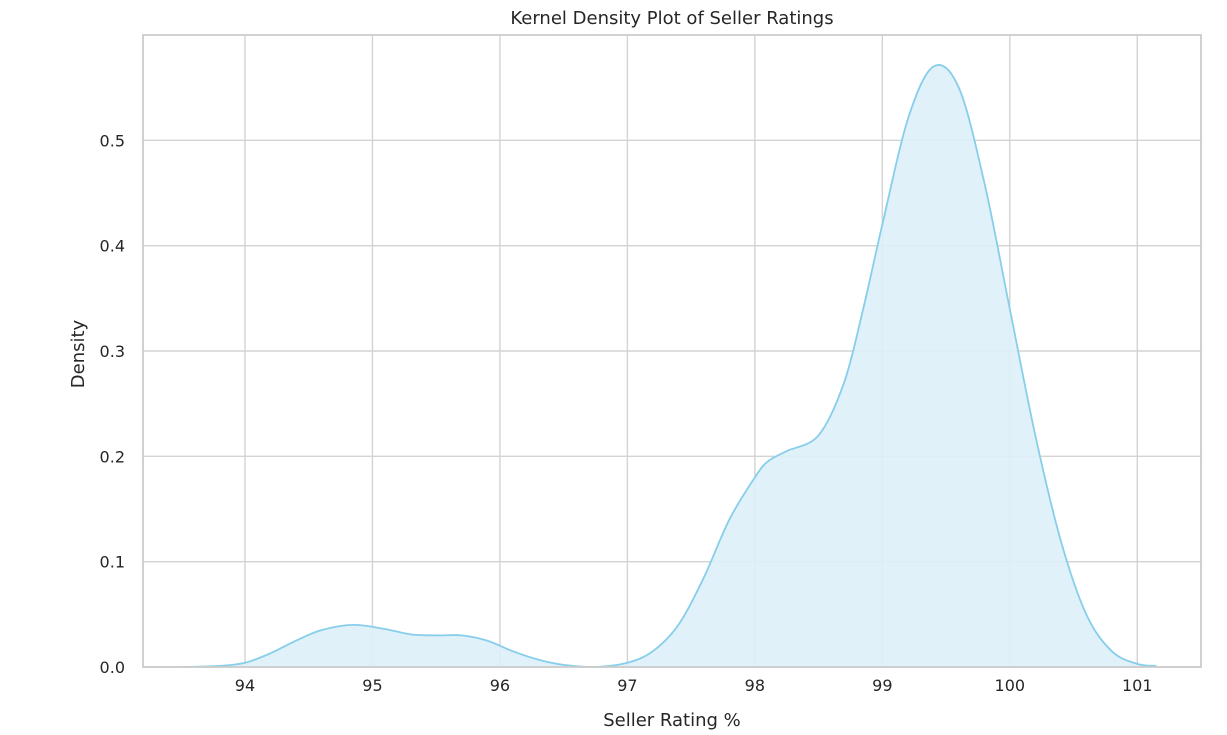 The height and width of the screenshot is (735, 1227). I want to click on y-tick-label: 0.0, so click(112, 667).